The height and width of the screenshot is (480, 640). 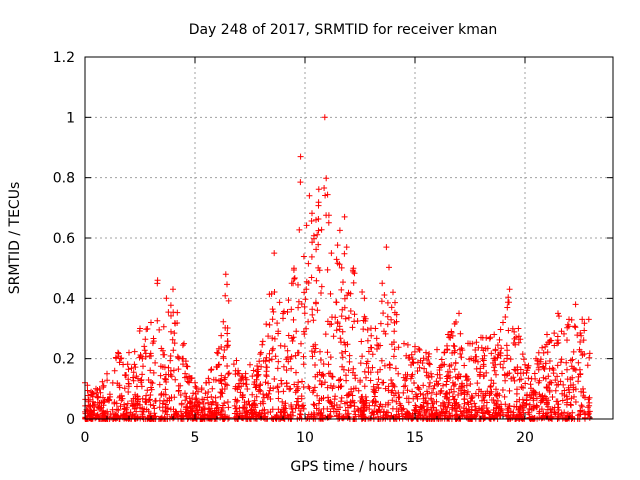 I want to click on y-tick-label: 0.8, so click(x=64, y=179).